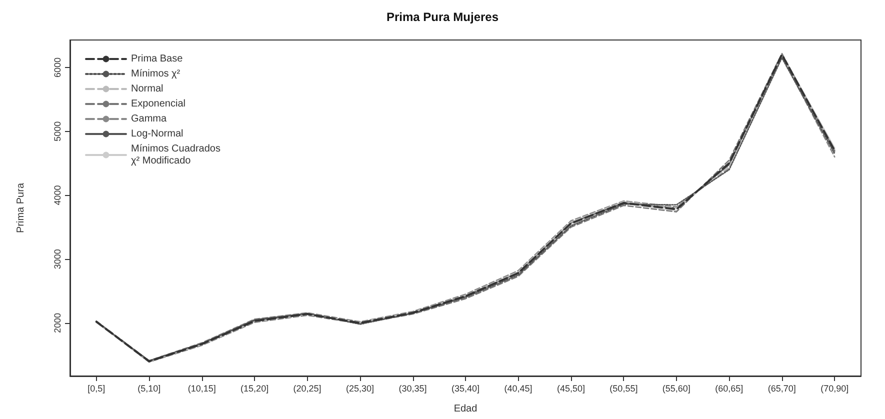 This screenshot has width=885, height=419. I want to click on legend-label: Normal, so click(147, 89).